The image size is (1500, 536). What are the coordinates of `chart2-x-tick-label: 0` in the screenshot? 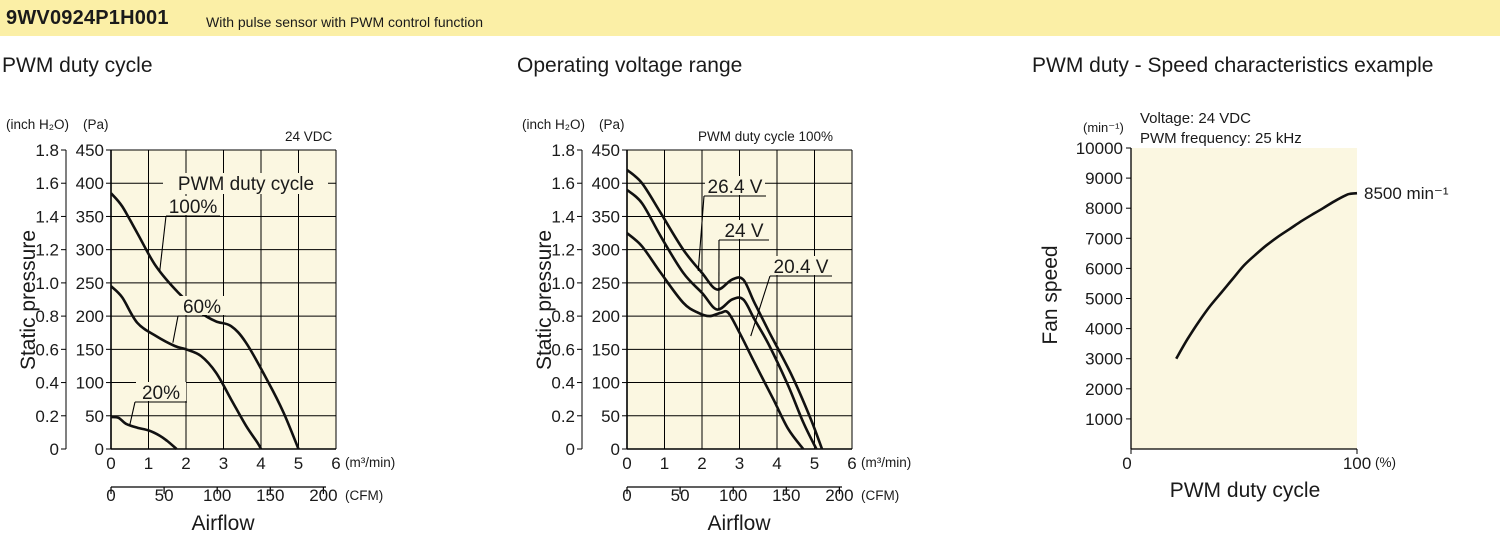 It's located at (626, 463).